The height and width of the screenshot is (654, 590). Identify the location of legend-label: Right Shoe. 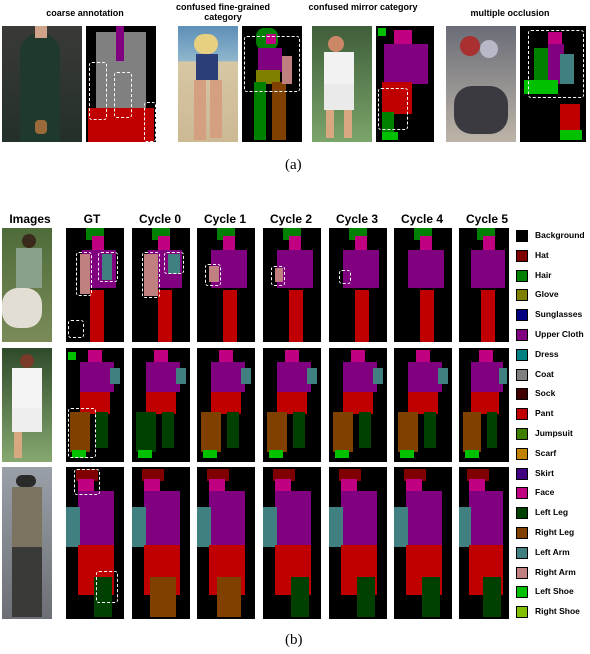
(557, 611).